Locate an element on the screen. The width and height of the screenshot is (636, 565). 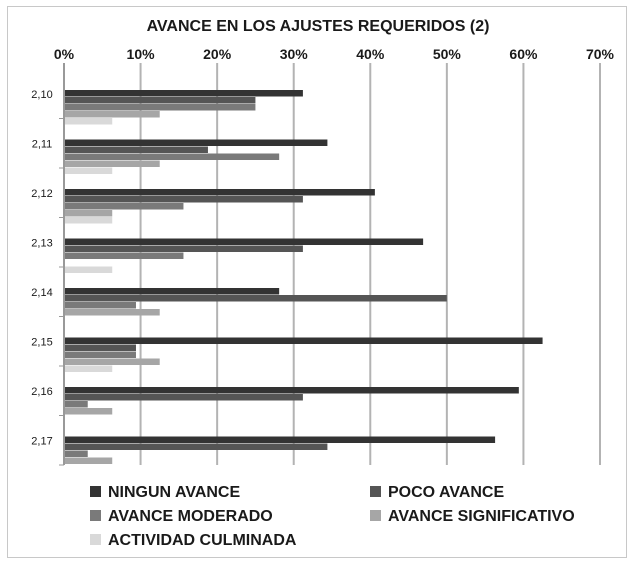
x-tick-label: 0% is located at coordinates (64, 54).